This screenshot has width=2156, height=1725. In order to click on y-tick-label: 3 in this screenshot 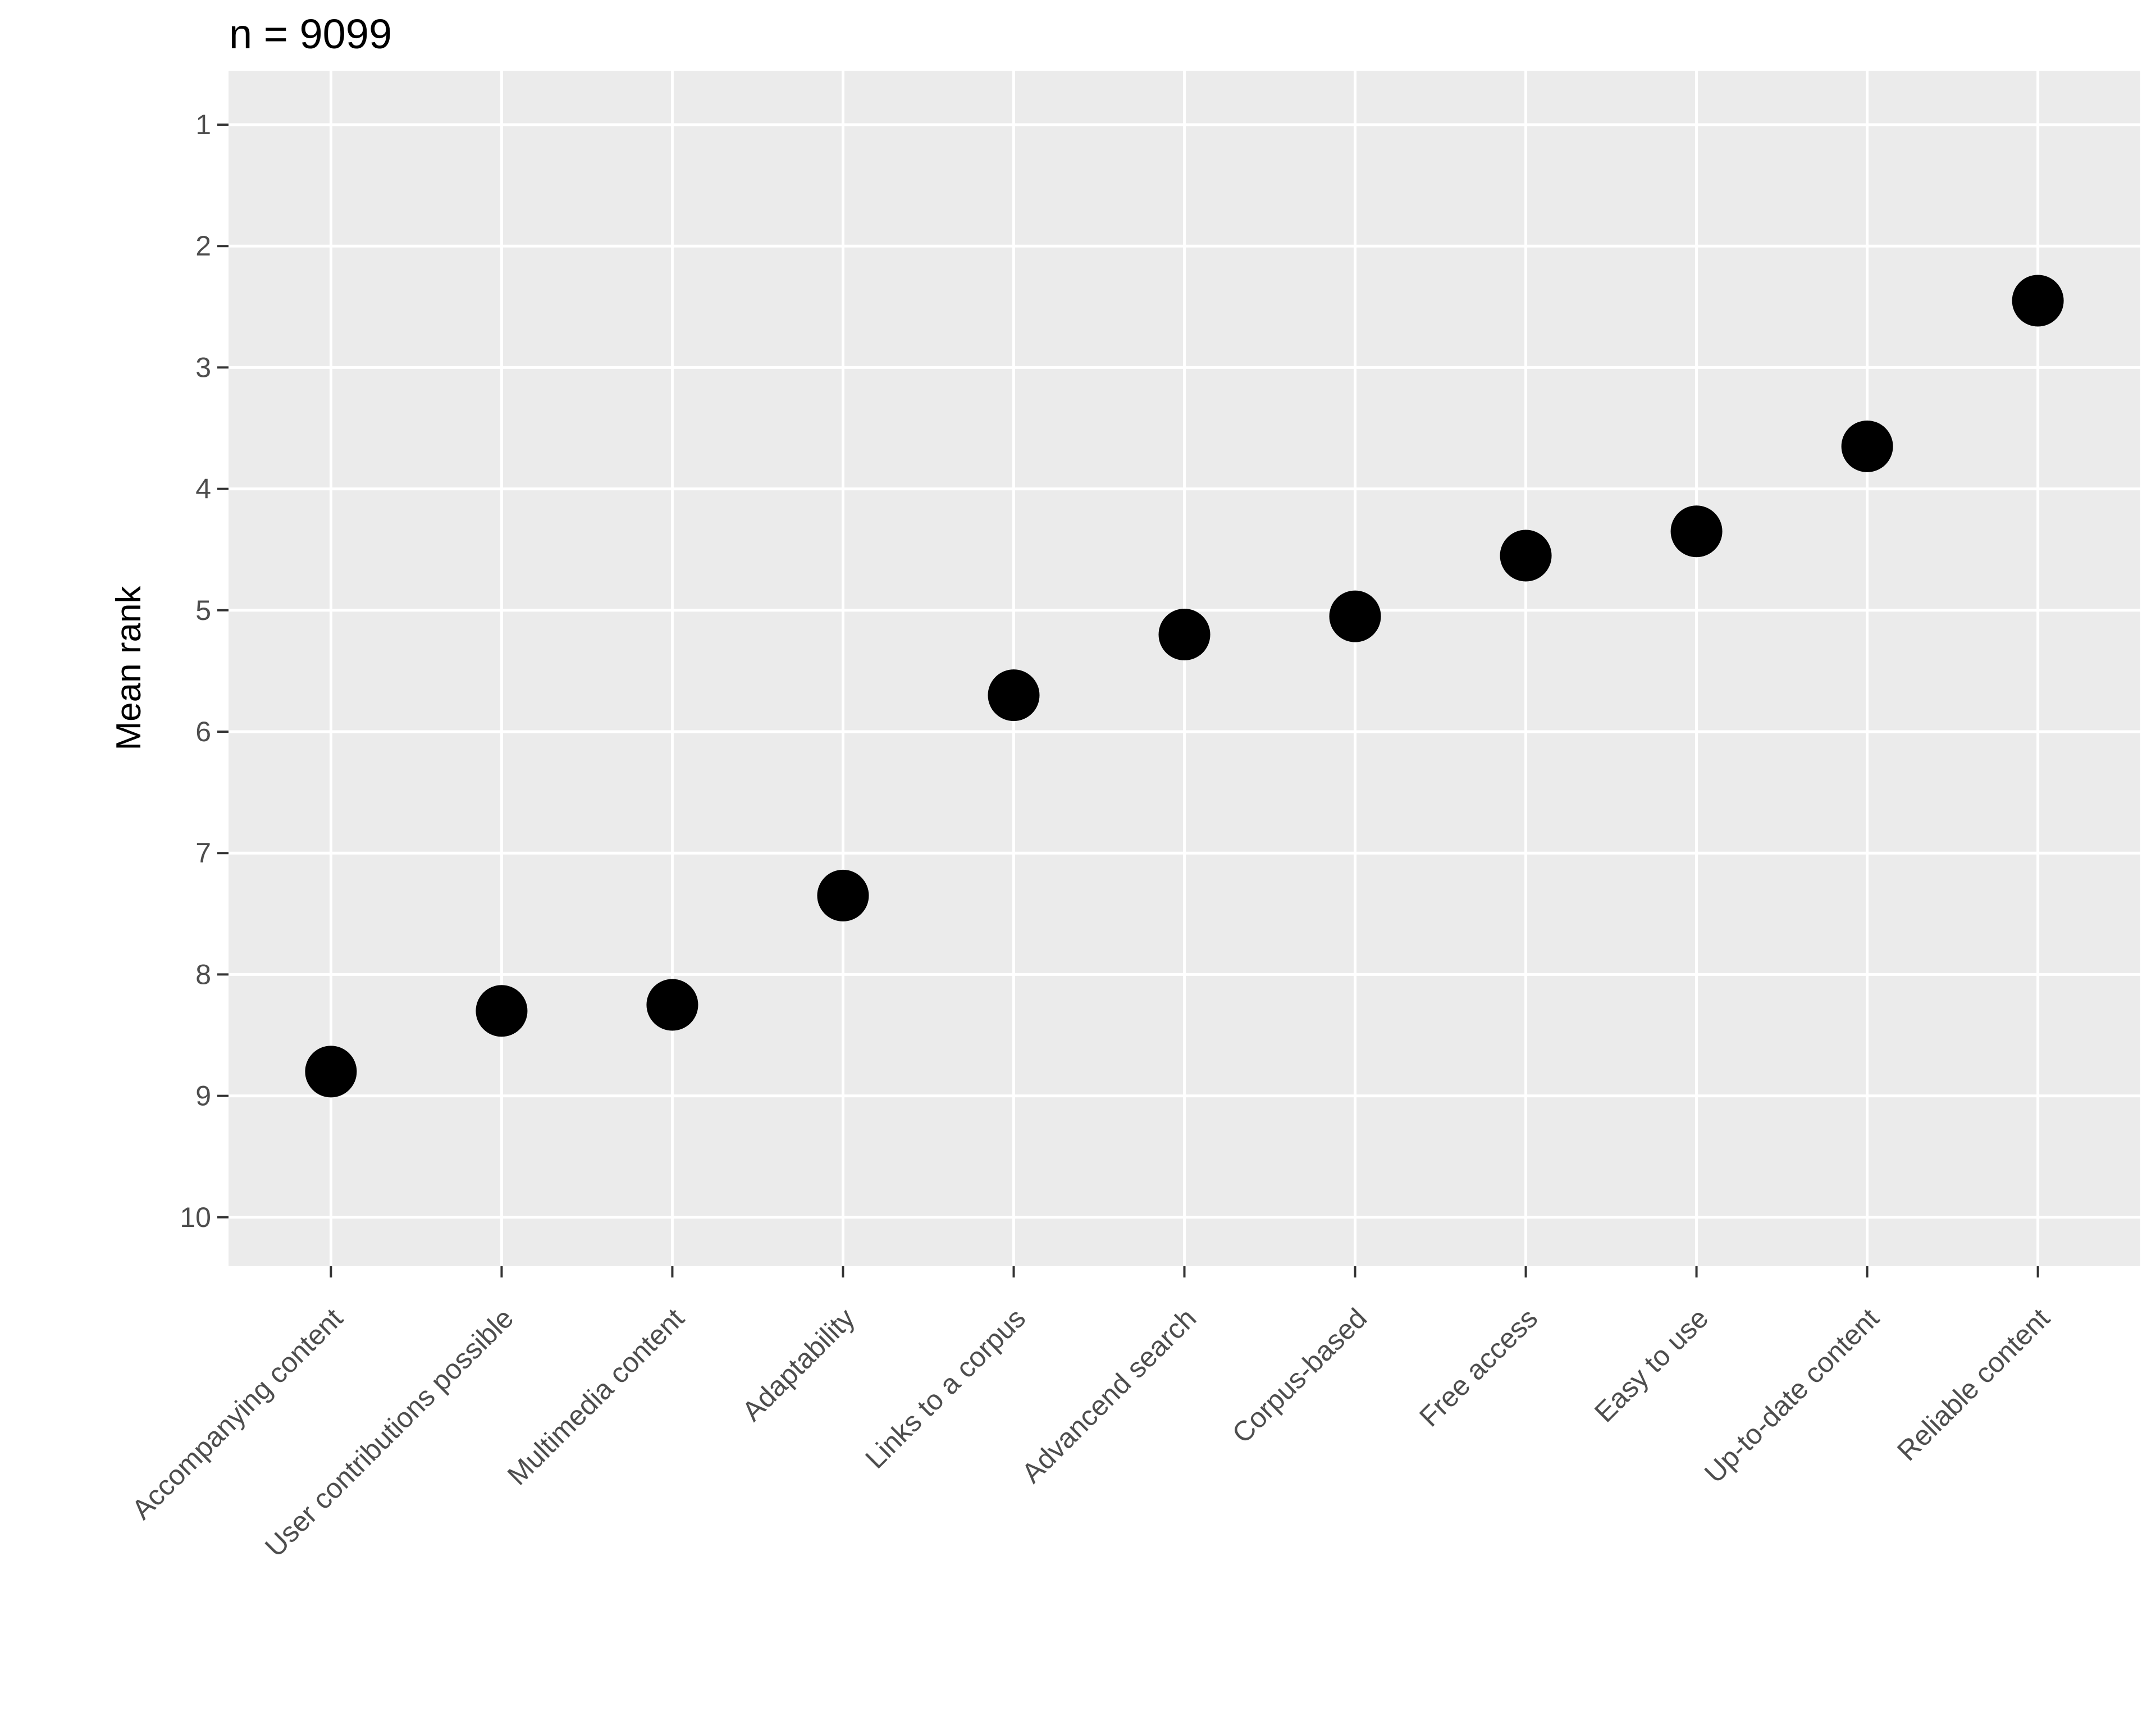, I will do `click(203, 367)`.